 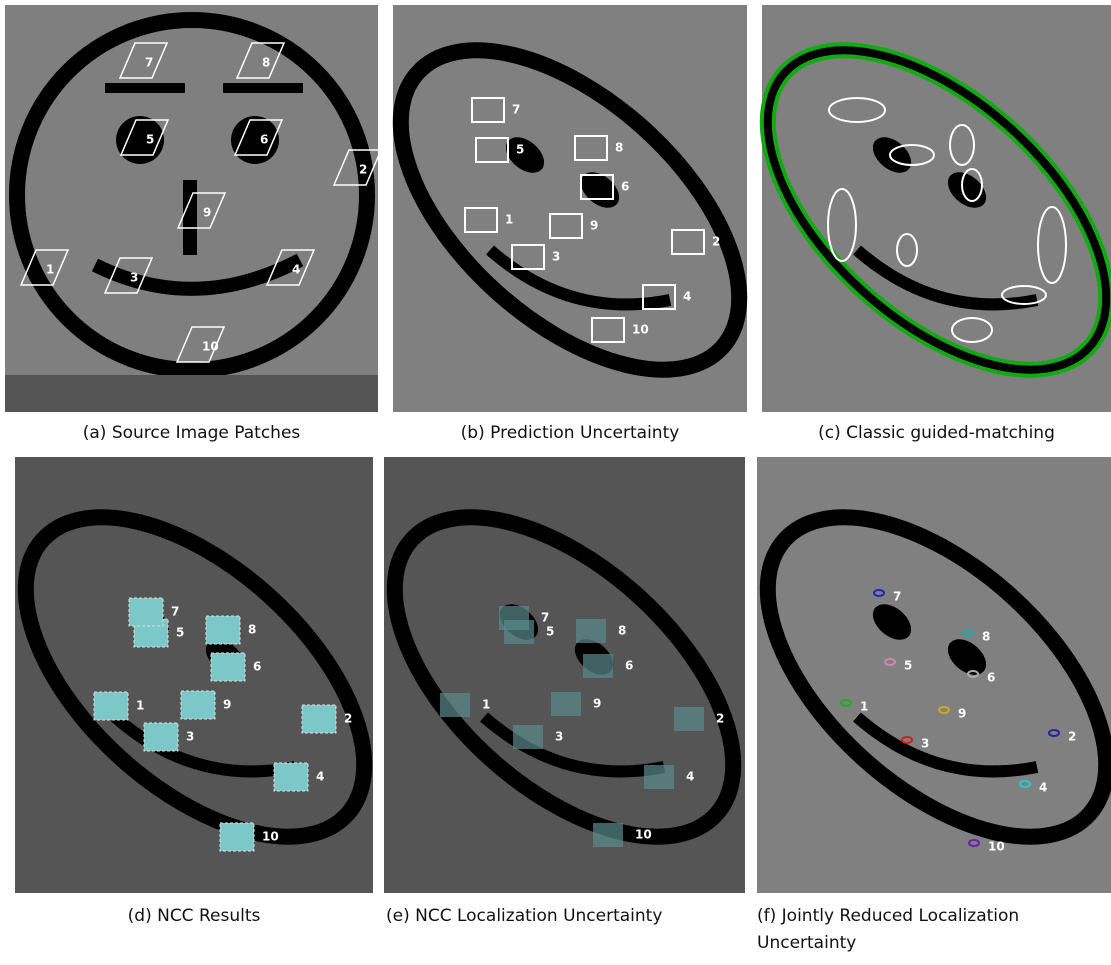 What do you see at coordinates (524, 916) in the screenshot?
I see `caption: (e) NCC Localization Uncertainty` at bounding box center [524, 916].